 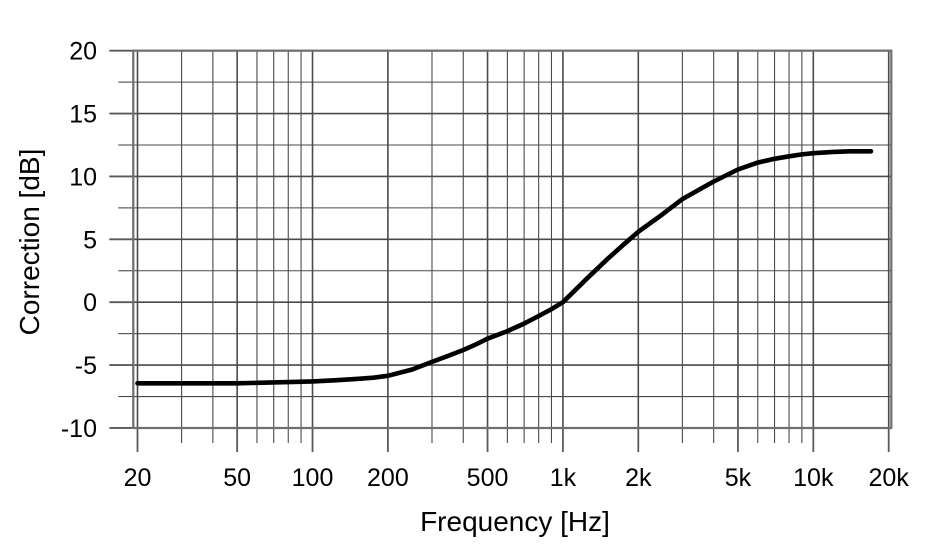 What do you see at coordinates (388, 478) in the screenshot?
I see `x-tick-label: 200` at bounding box center [388, 478].